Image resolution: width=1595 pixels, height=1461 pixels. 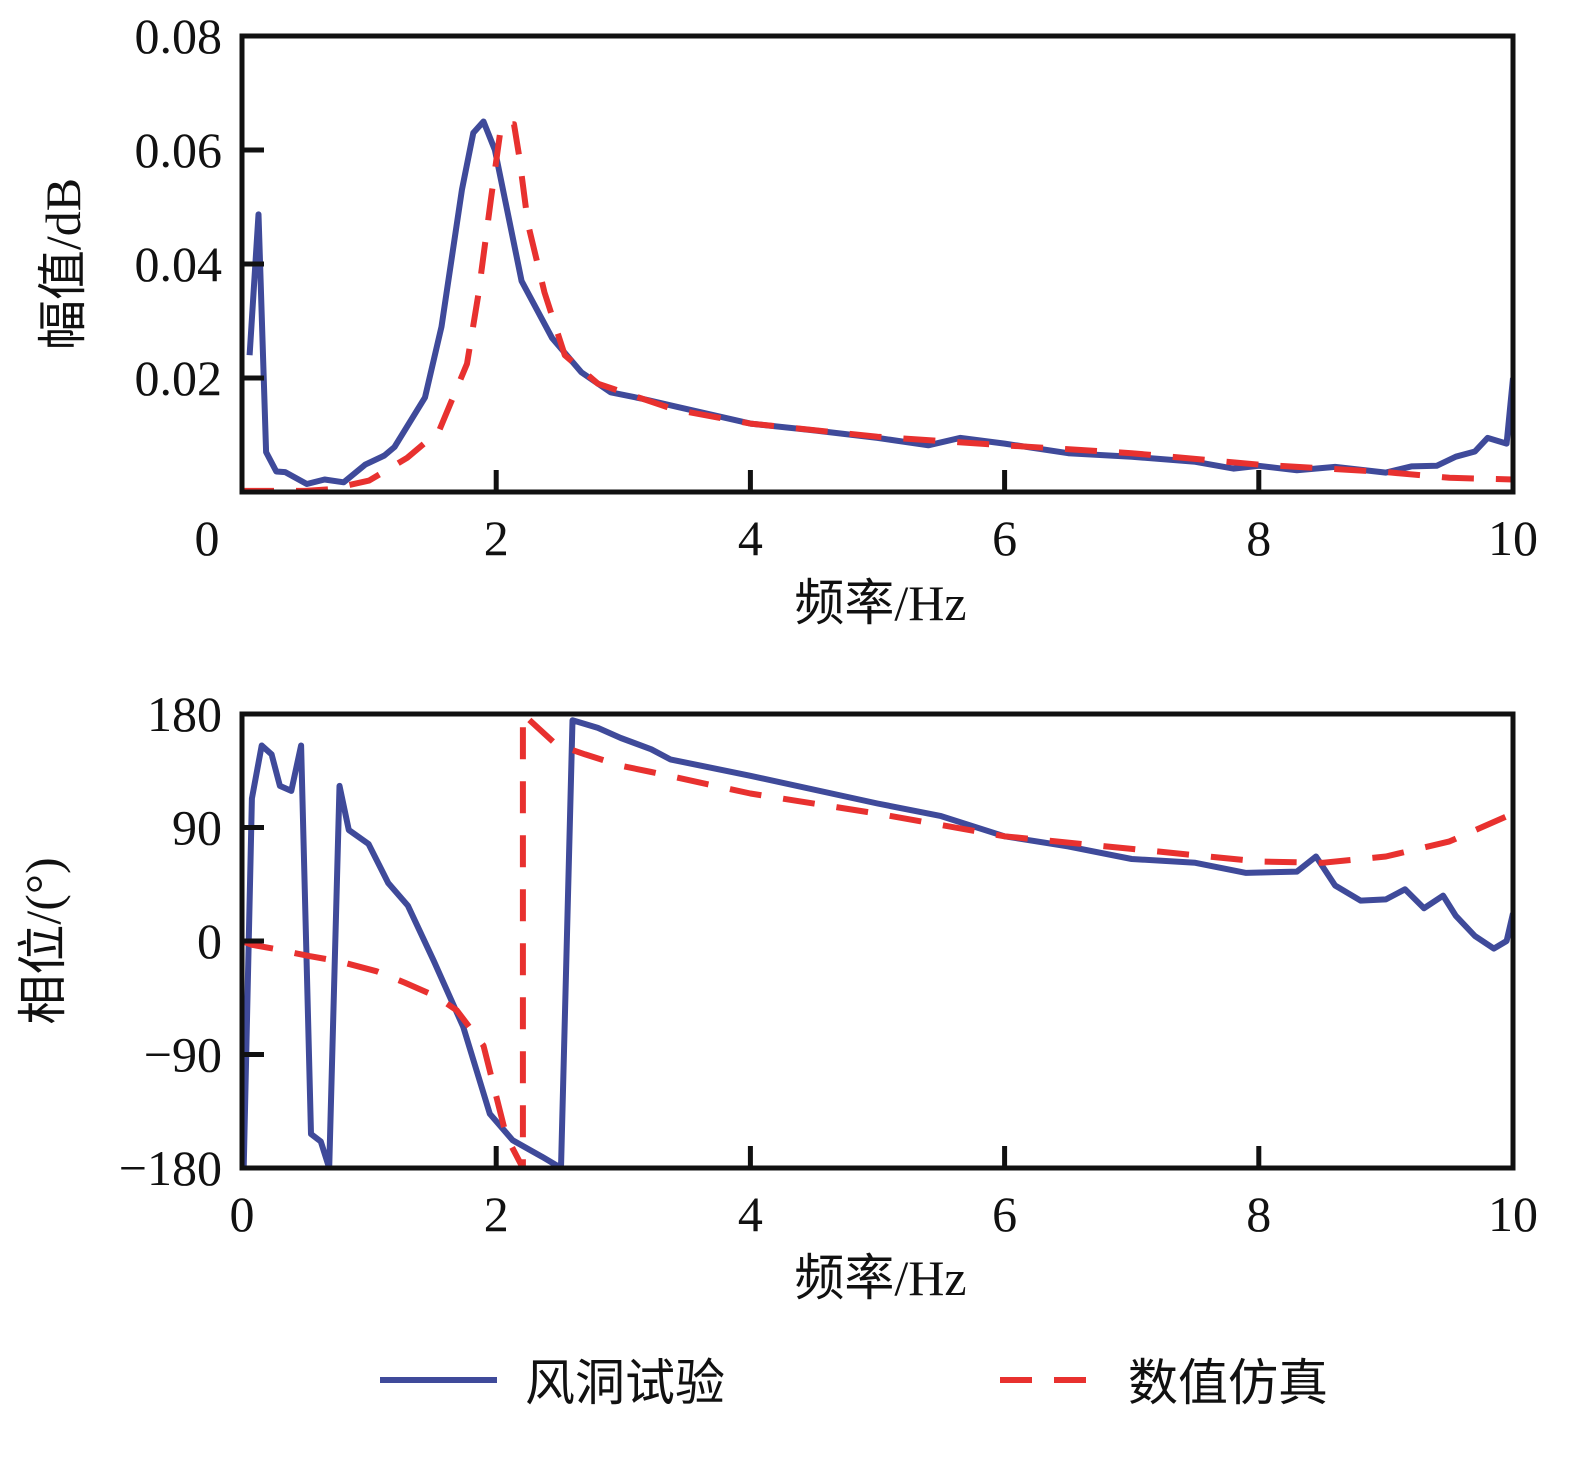 I want to click on y-tick-label: 0.04, so click(x=179, y=264).